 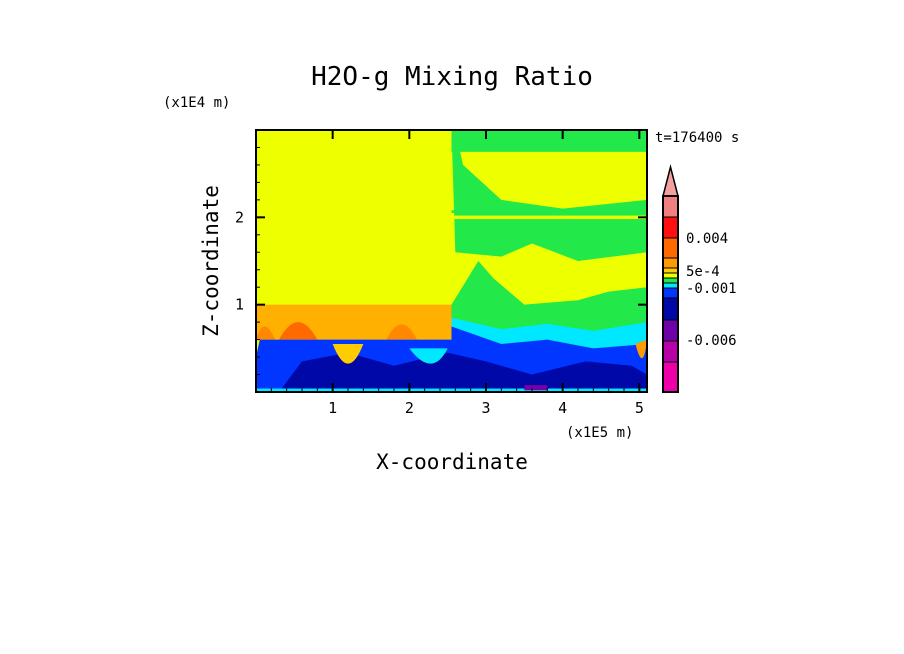 I want to click on colorbar-label: 0.004, so click(x=707, y=239).